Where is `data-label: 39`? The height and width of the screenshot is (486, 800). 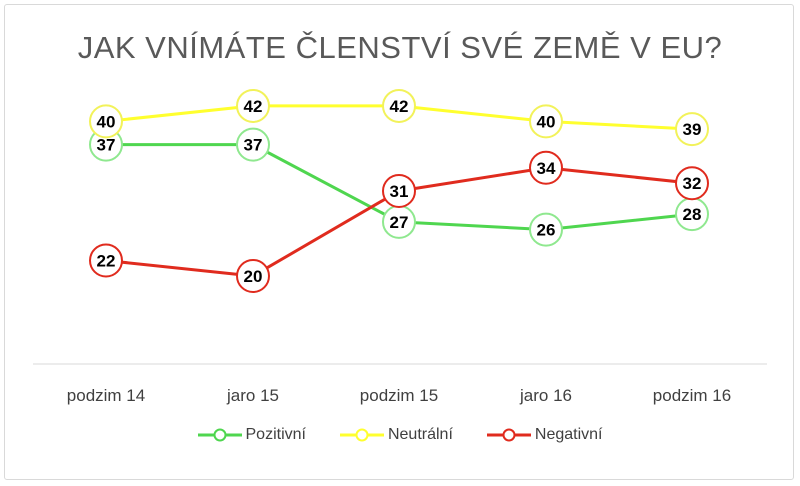 data-label: 39 is located at coordinates (692, 129).